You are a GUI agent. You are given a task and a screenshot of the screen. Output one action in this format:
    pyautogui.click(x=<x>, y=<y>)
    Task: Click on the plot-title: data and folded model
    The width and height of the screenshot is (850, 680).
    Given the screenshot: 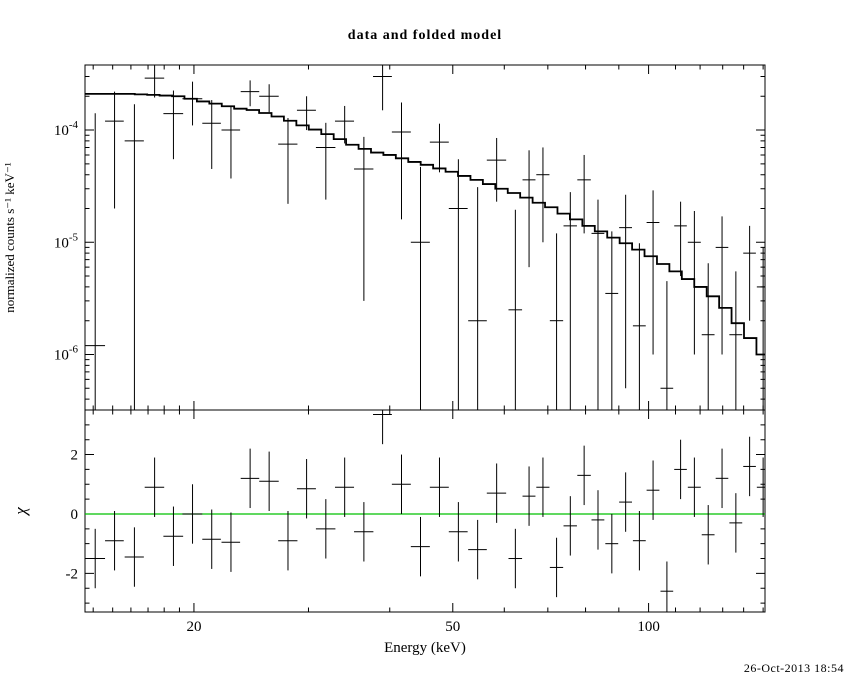 What is the action you would take?
    pyautogui.click(x=425, y=35)
    